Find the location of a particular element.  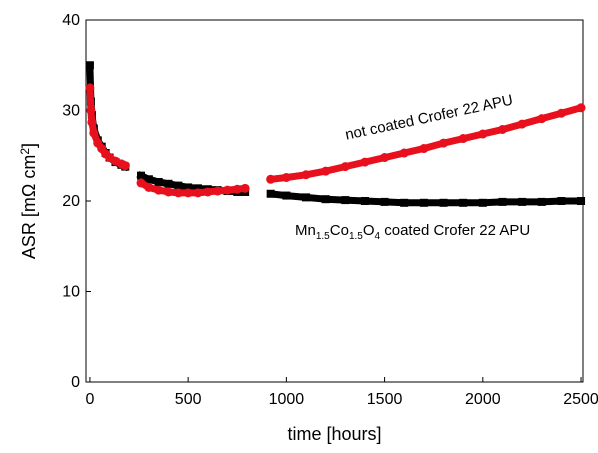

x-tick-label: 1500 is located at coordinates (385, 399).